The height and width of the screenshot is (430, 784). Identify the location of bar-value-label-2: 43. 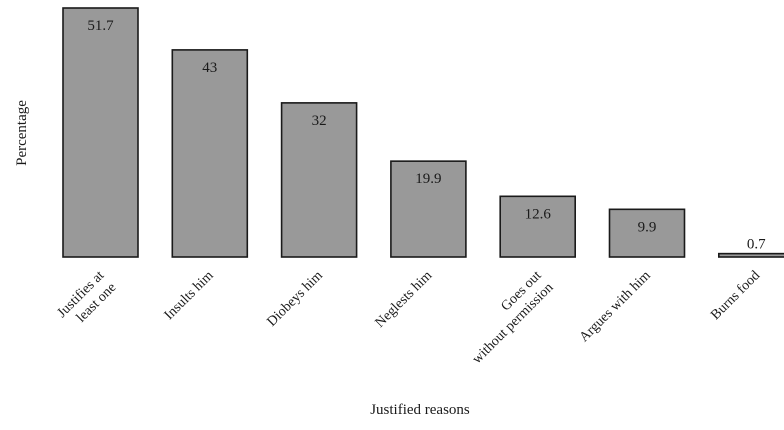
(209, 68).